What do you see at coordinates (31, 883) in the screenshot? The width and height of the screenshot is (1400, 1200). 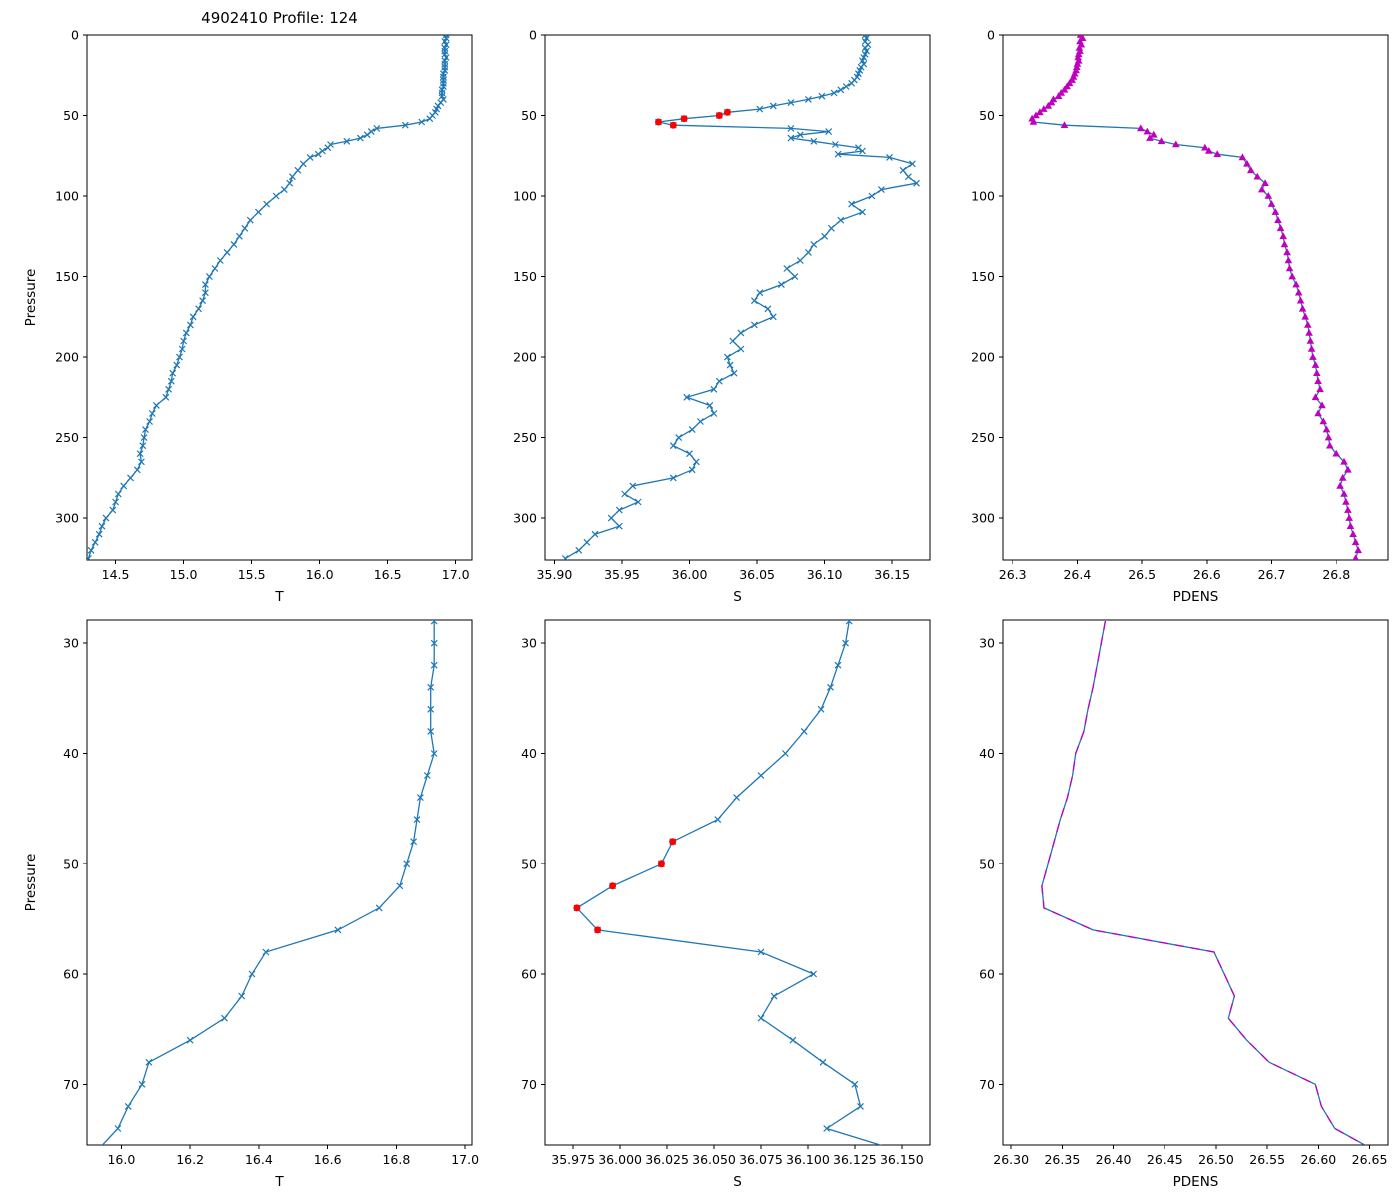 I see `y-axis-label-temperature-zoom: Pressure` at bounding box center [31, 883].